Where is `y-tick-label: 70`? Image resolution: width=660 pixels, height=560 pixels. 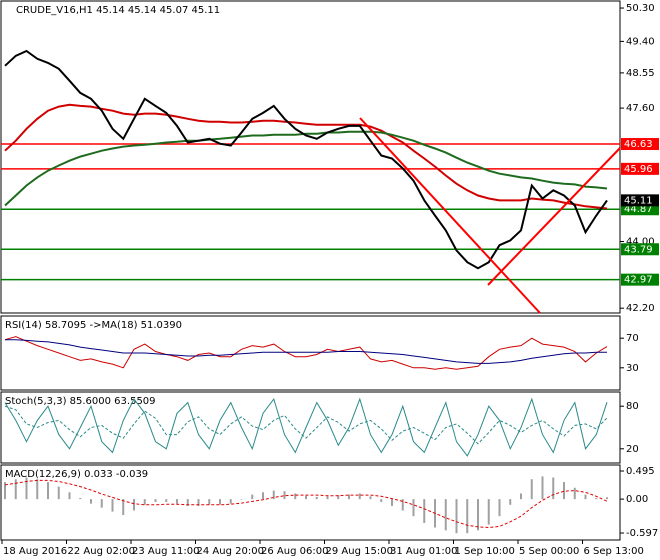 y-tick-label: 70 is located at coordinates (632, 338).